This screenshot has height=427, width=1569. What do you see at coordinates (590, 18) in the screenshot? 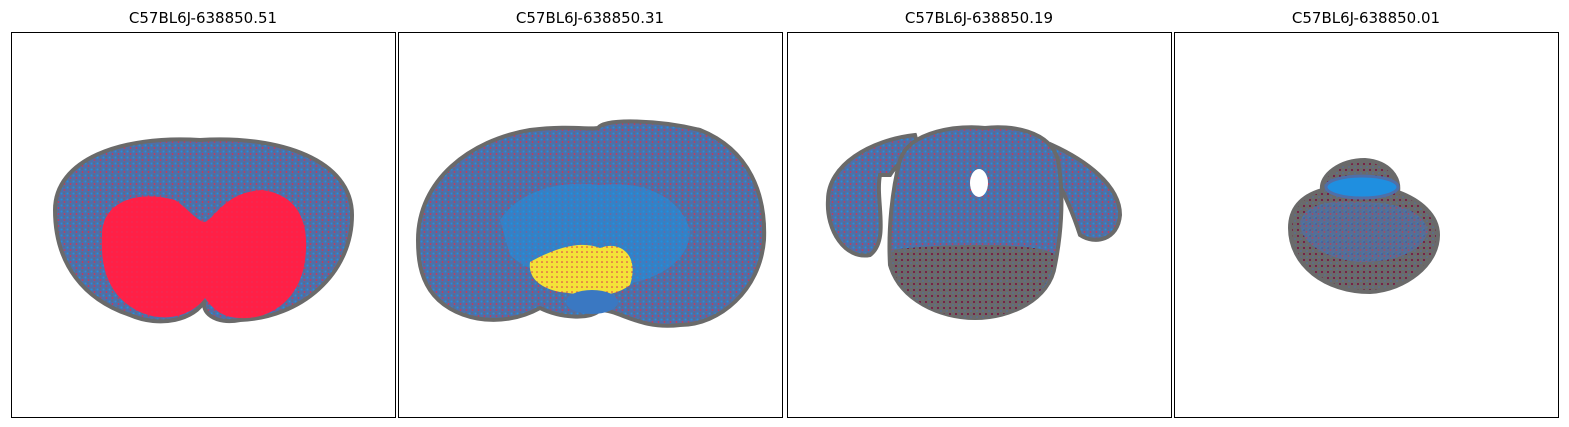
I see `panel-title: C57BL6J-638850.31` at bounding box center [590, 18].